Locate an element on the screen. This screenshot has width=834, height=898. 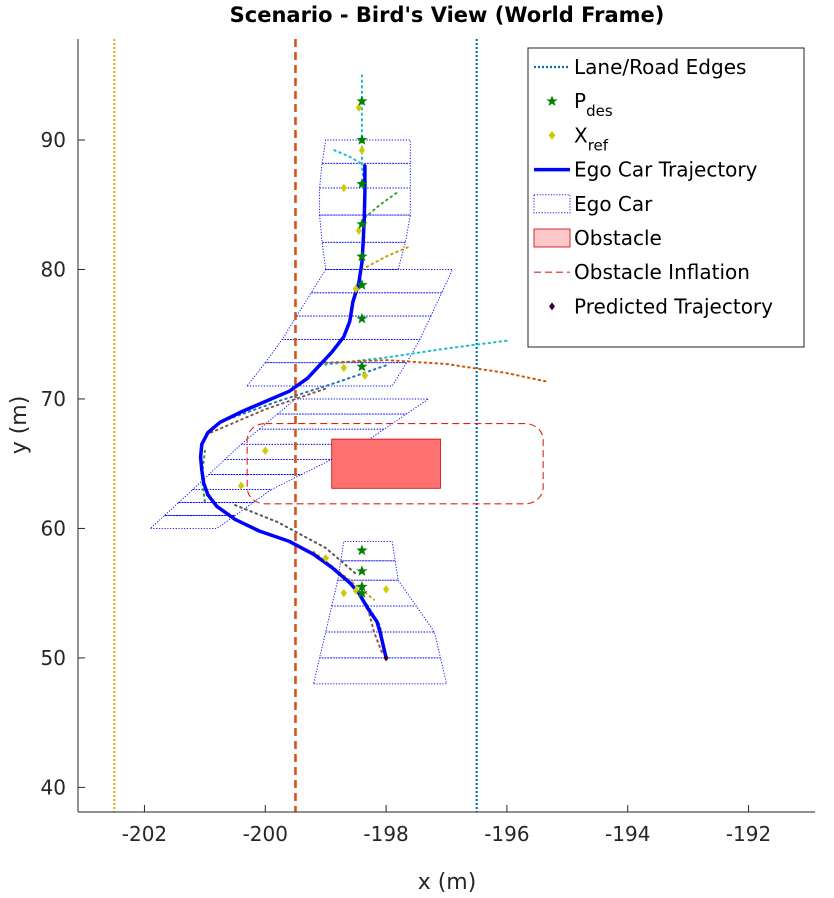
predicted-trajectory-point is located at coordinates (386, 658).